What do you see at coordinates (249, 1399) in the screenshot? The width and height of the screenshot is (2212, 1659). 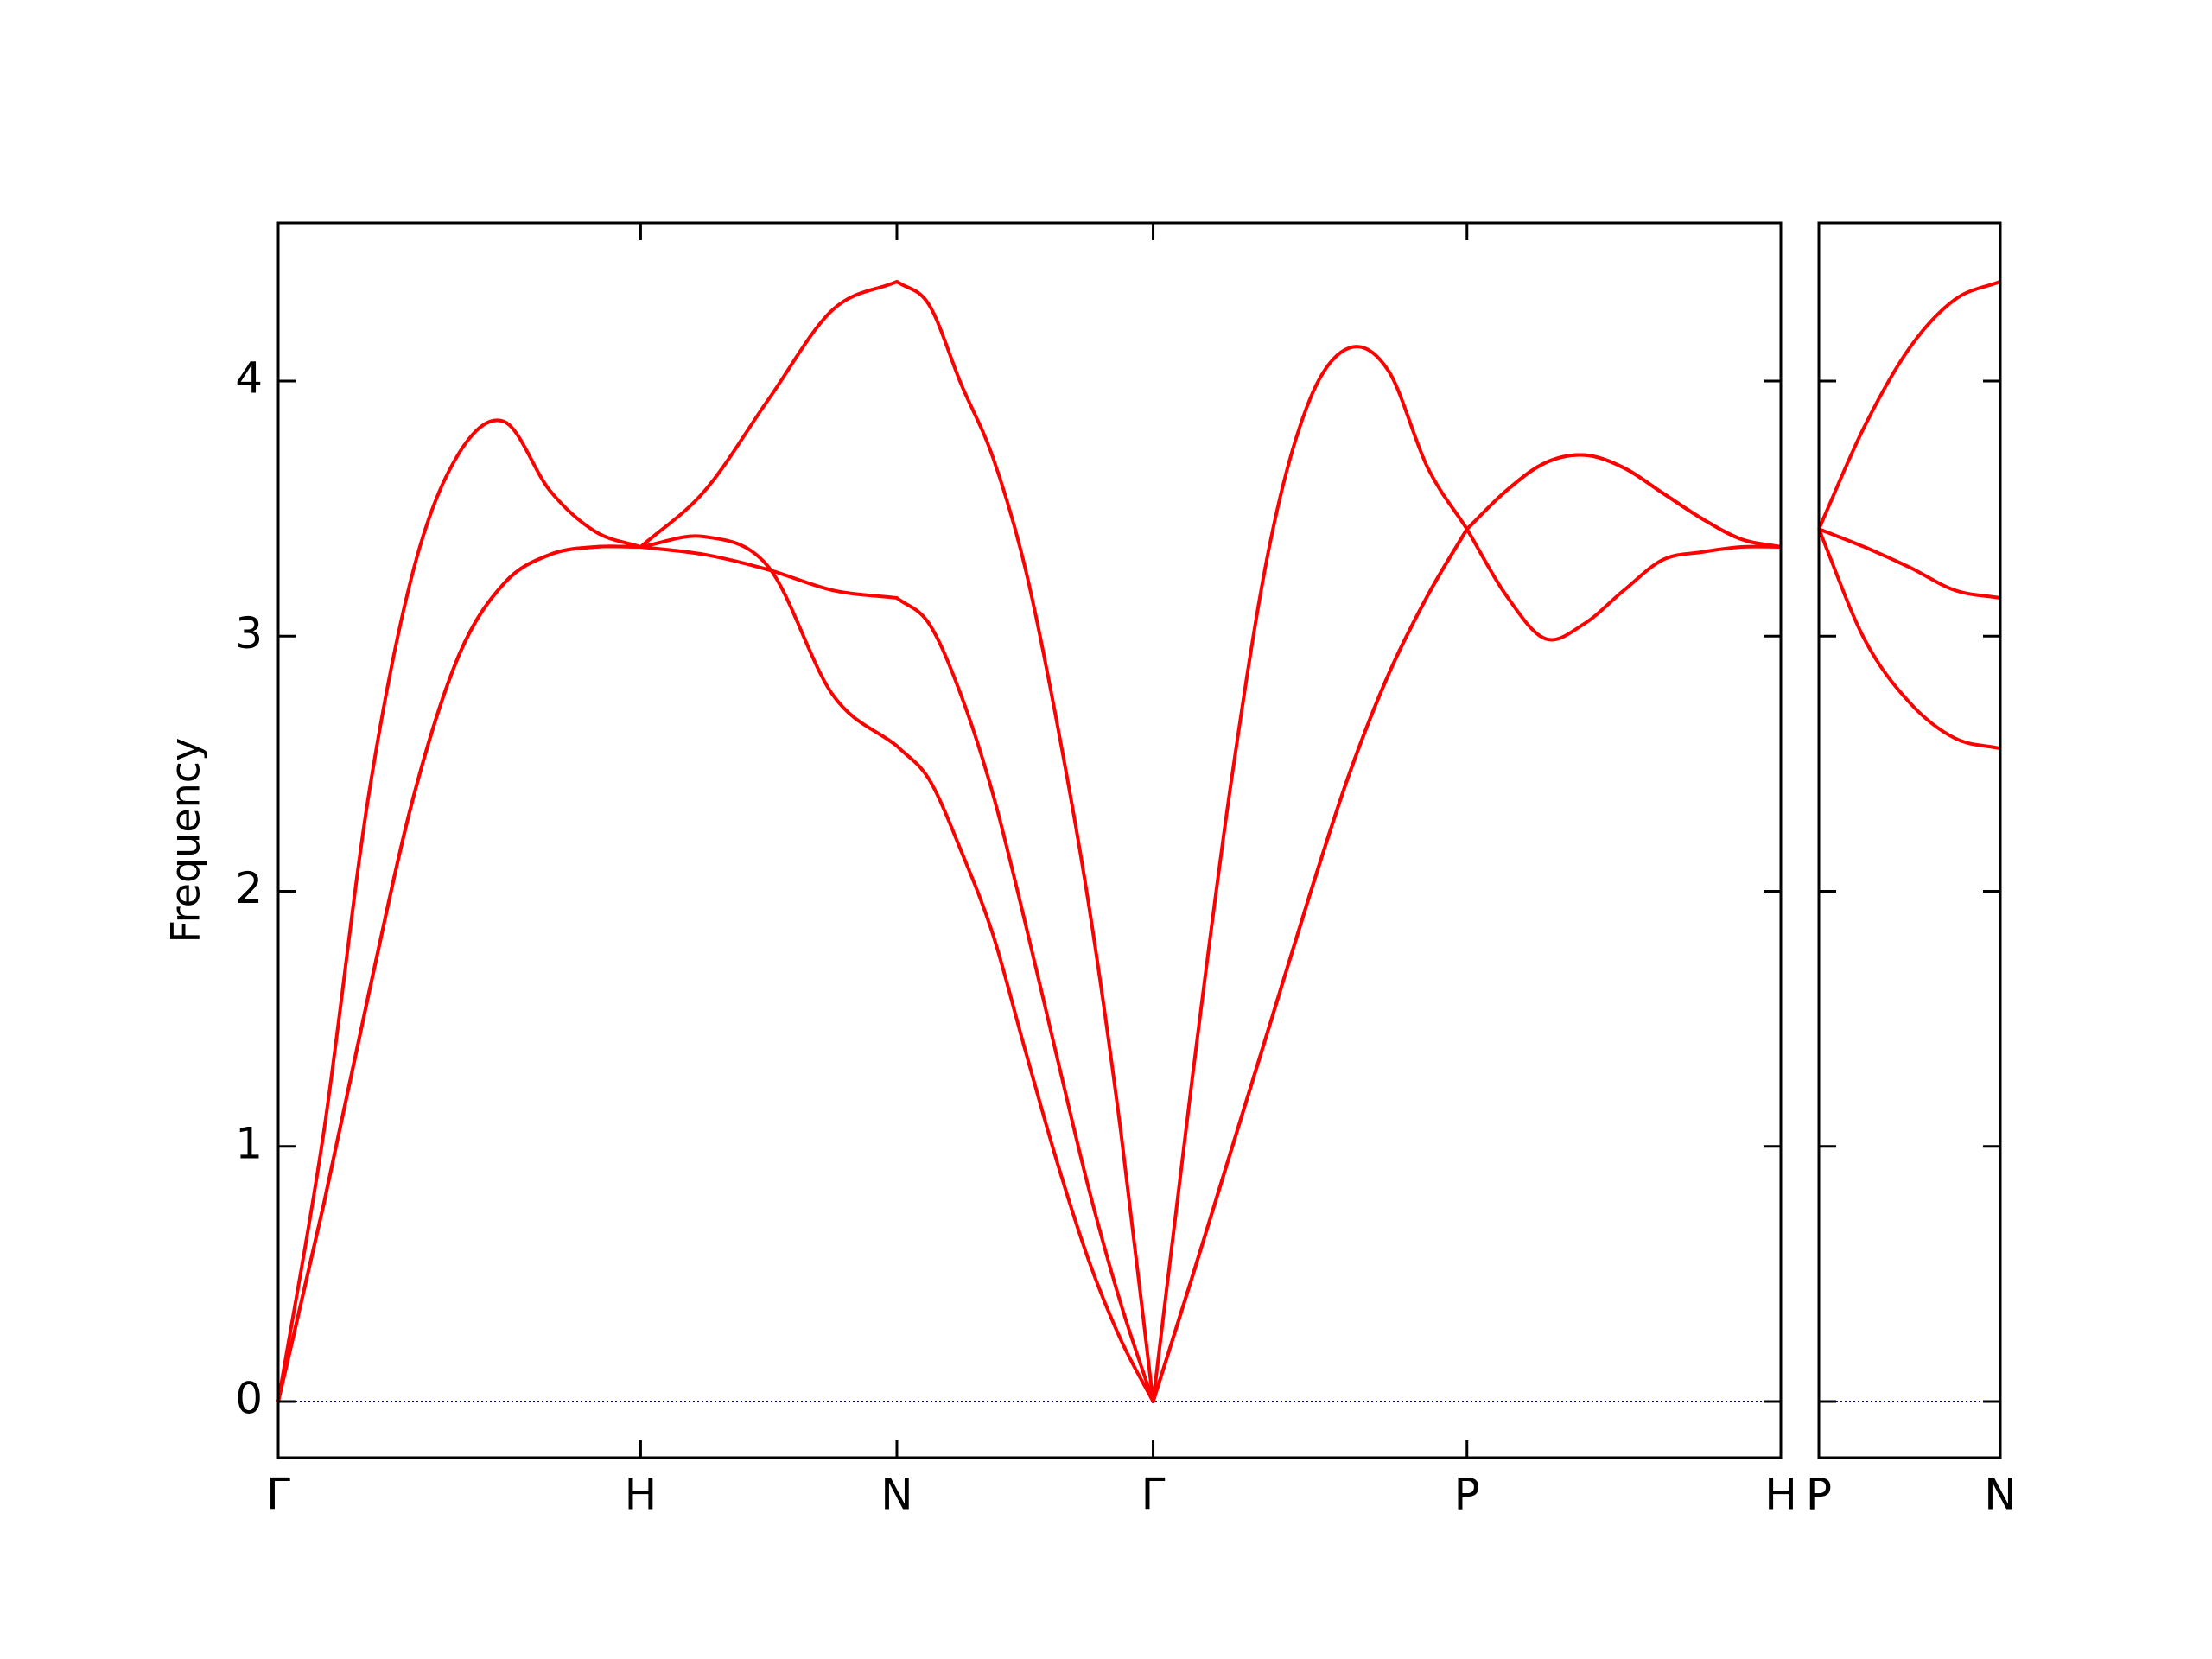 I see `y-tick-label: 0` at bounding box center [249, 1399].